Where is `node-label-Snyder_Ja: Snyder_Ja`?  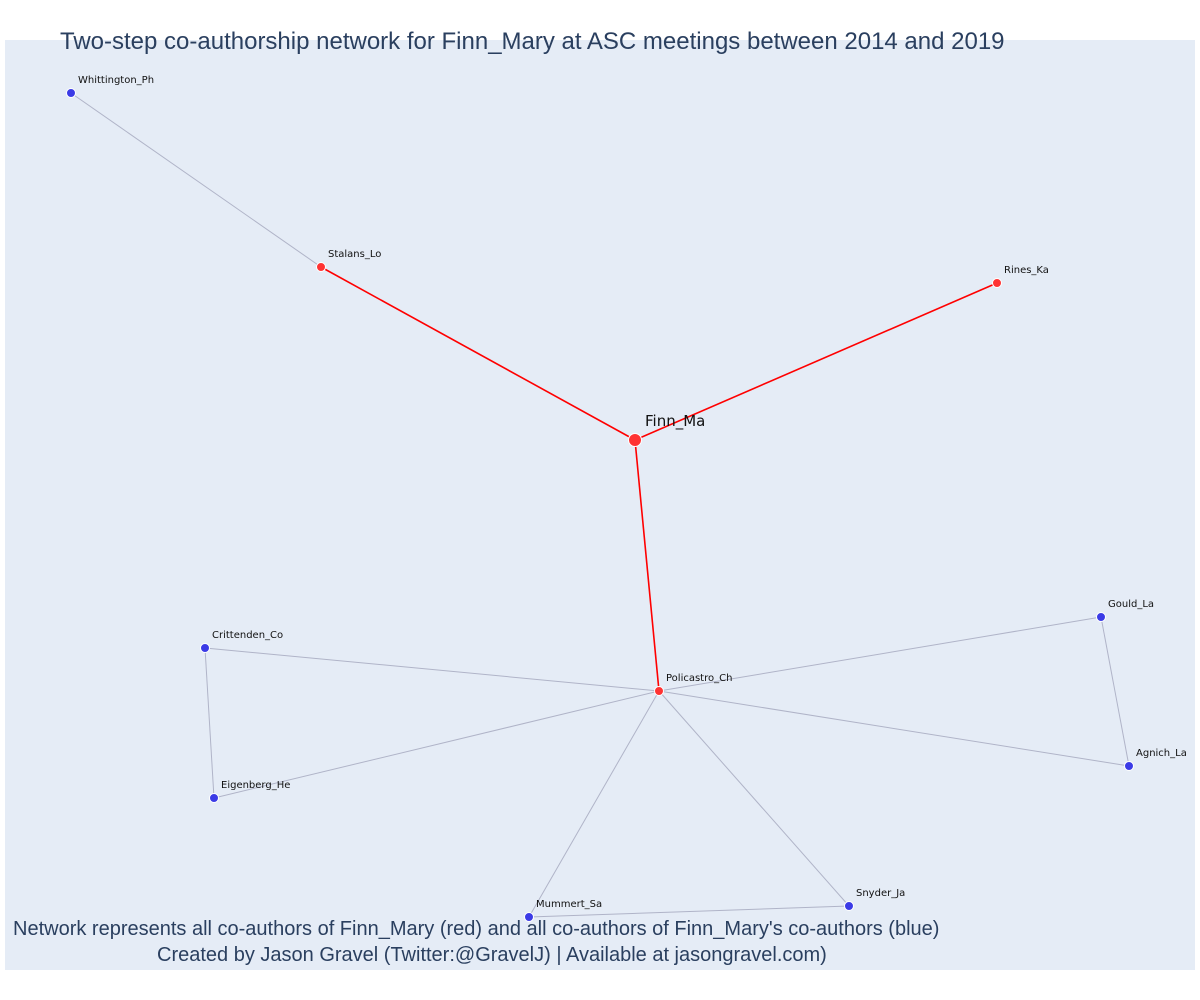
node-label-Snyder_Ja: Snyder_Ja is located at coordinates (880, 893).